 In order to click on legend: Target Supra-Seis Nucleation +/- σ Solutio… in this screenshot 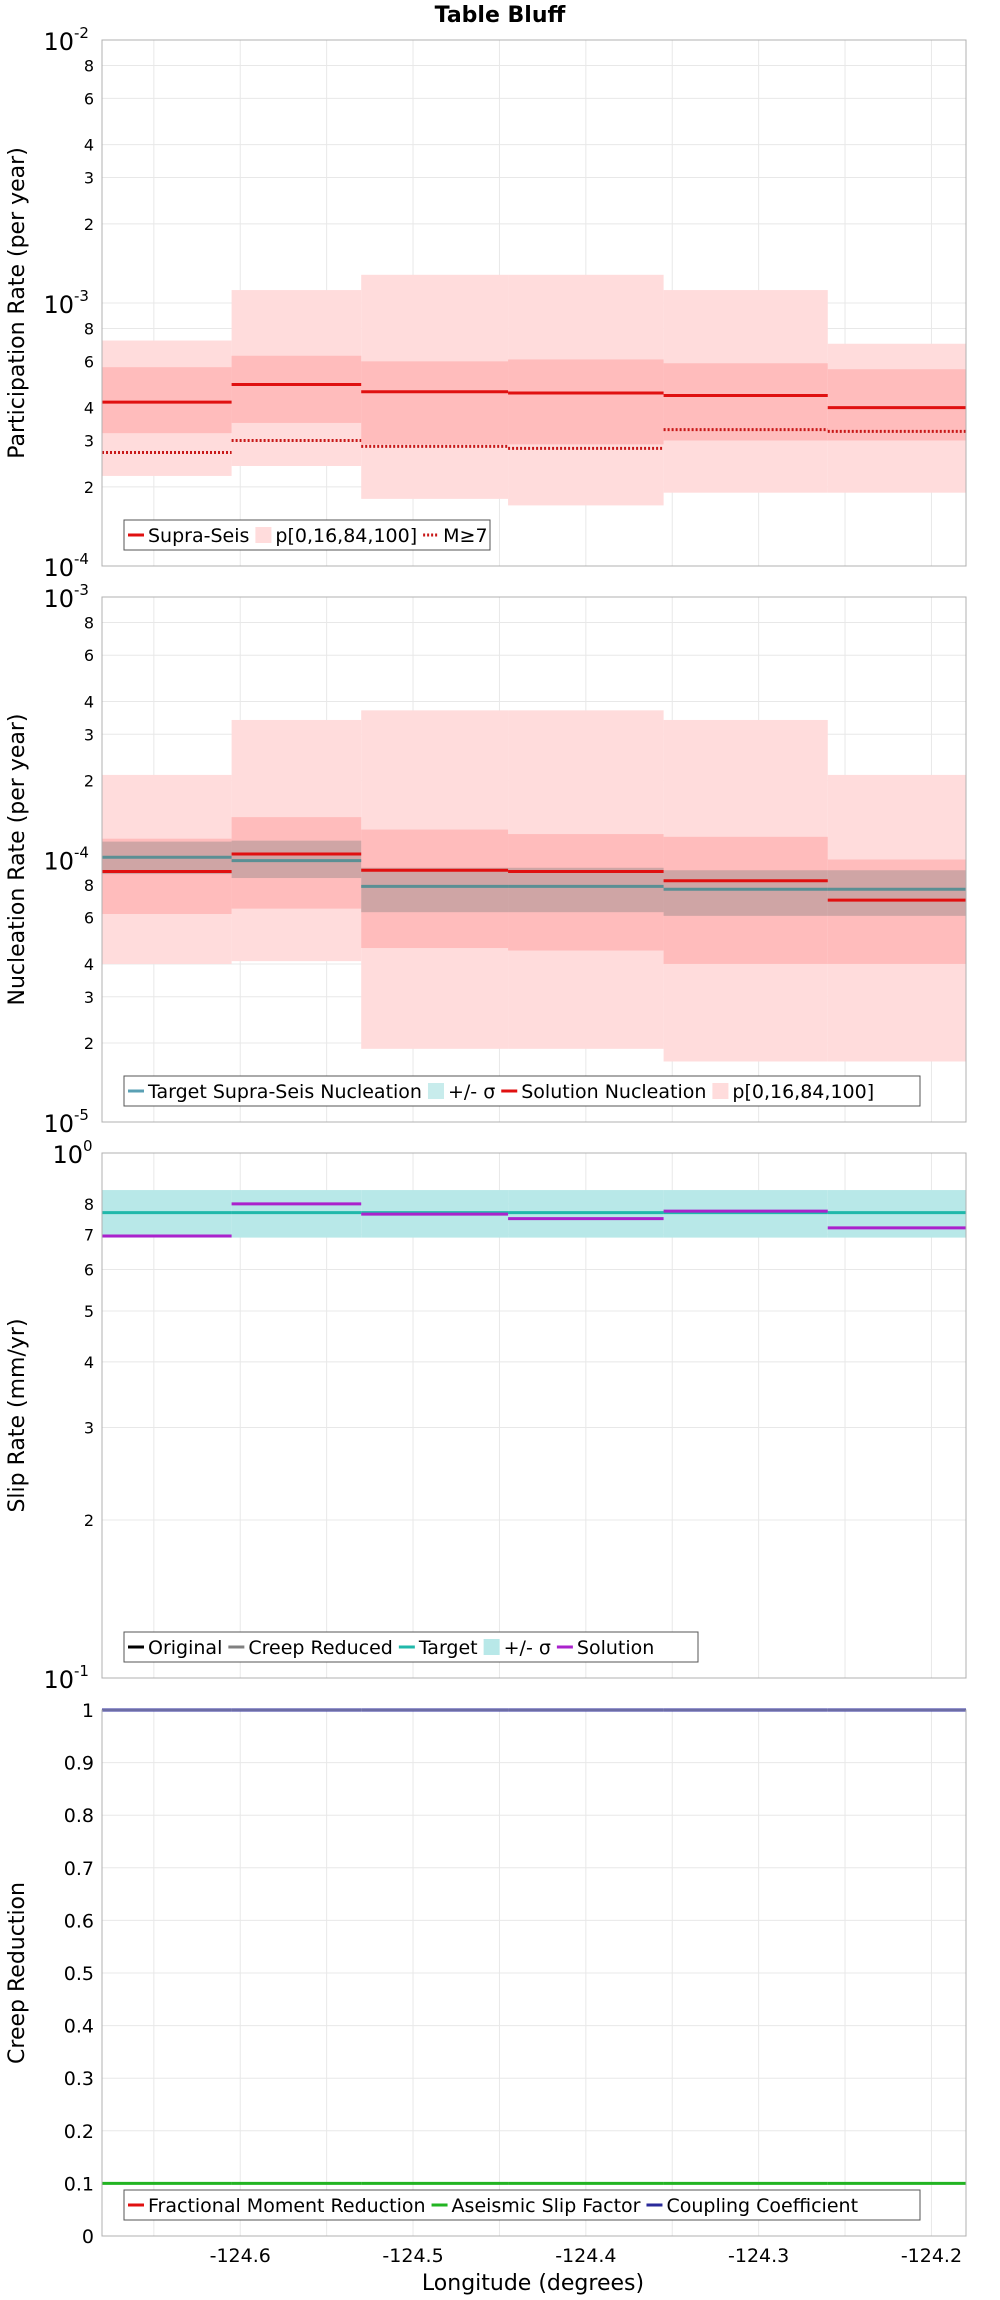, I will do `click(522, 1091)`.